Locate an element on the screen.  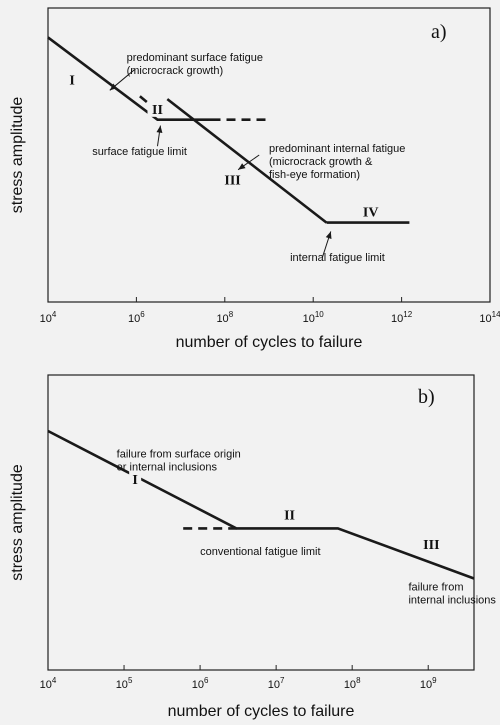
annotation-text: internal fatigue limit is located at coordinates (337, 258).